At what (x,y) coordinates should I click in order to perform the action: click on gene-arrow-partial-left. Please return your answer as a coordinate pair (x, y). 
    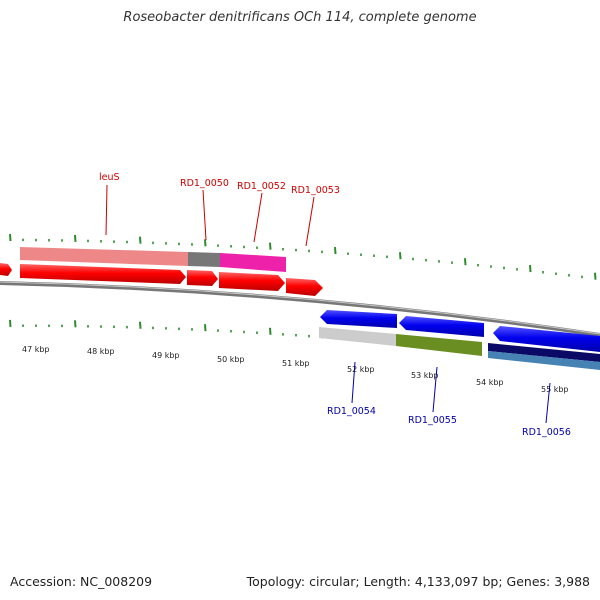
    Looking at the image, I should click on (6, 269).